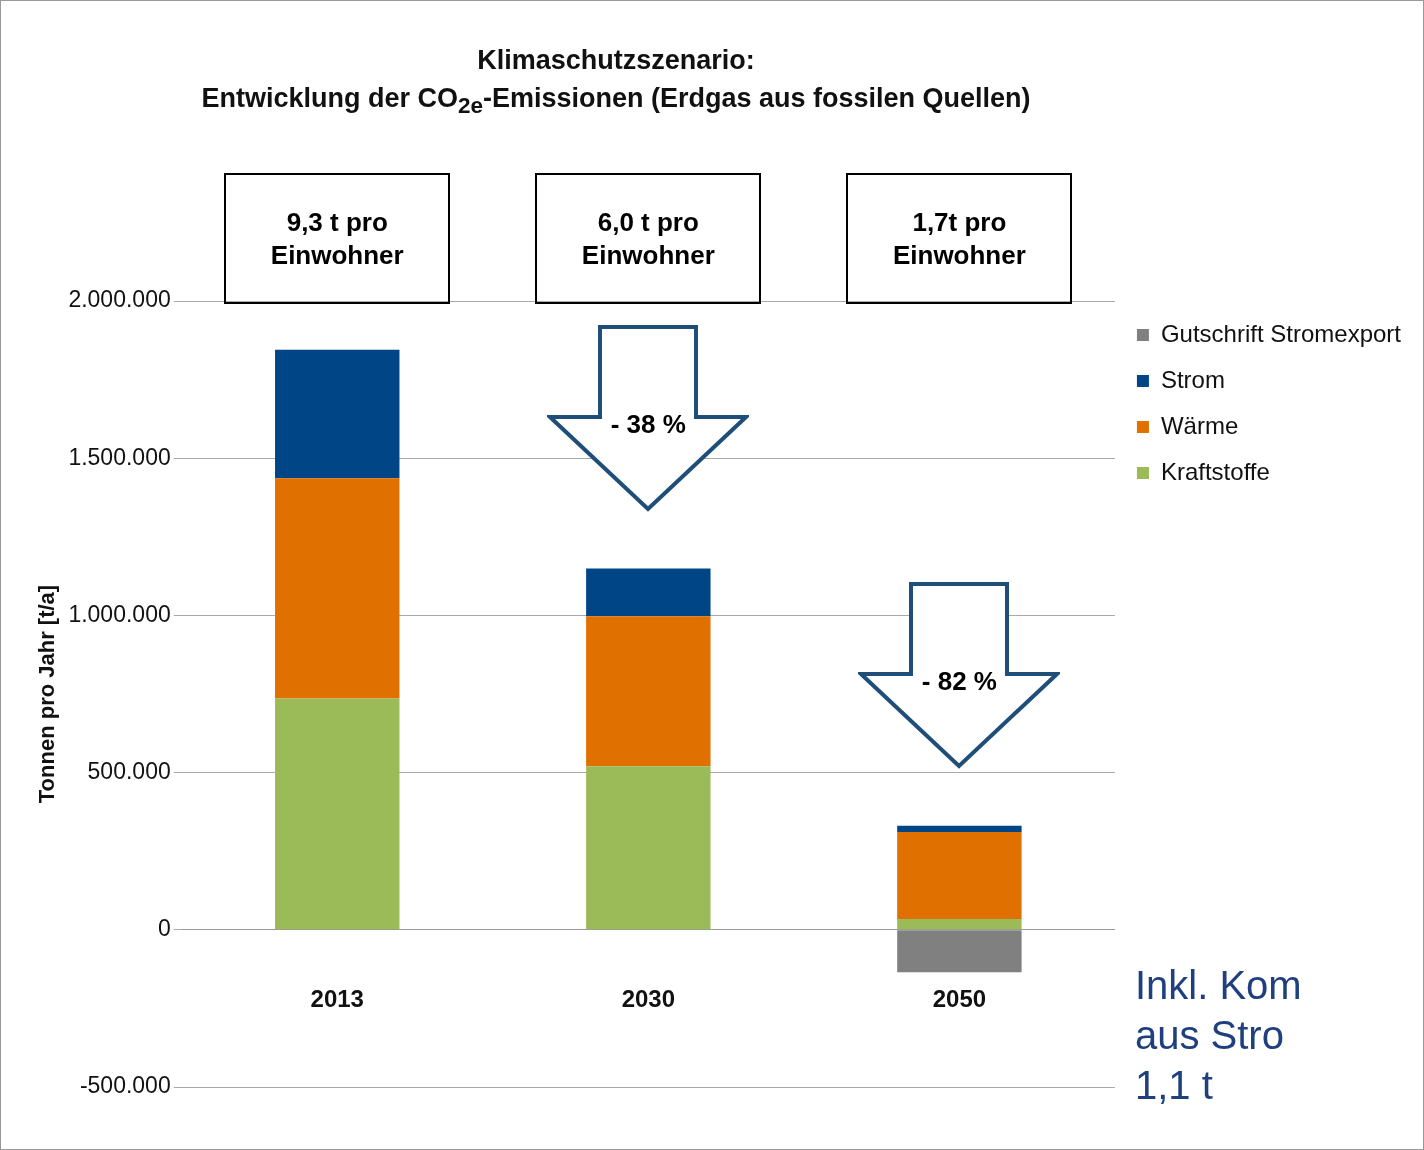  Describe the element at coordinates (164, 928) in the screenshot. I see `y-tick-label: 0` at that location.